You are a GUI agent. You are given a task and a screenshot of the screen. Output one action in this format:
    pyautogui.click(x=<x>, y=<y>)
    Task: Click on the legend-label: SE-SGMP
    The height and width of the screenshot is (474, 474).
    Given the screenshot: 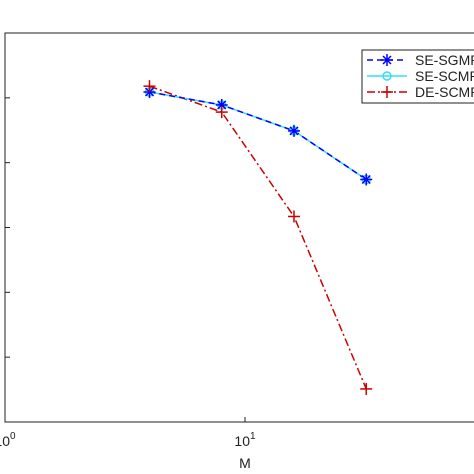 What is the action you would take?
    pyautogui.click(x=444, y=60)
    